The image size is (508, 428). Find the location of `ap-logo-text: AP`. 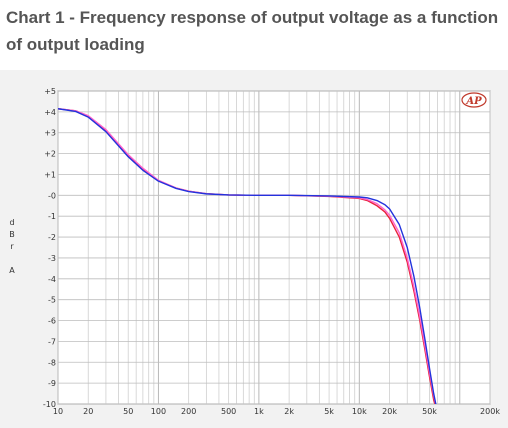

ap-logo-text: AP is located at coordinates (473, 101).